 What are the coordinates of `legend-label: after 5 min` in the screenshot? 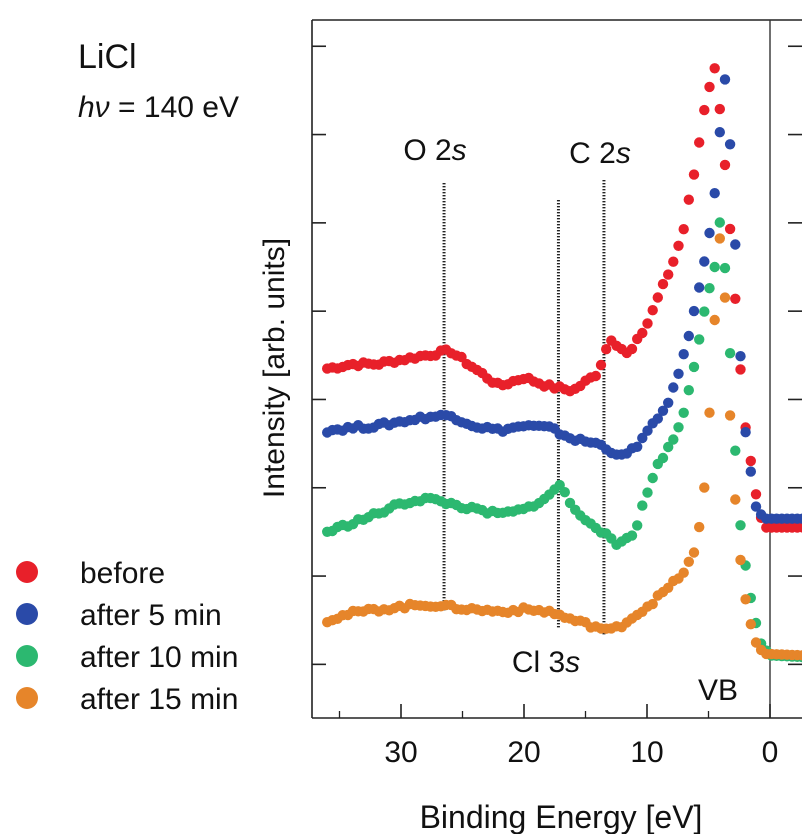 It's located at (151, 615).